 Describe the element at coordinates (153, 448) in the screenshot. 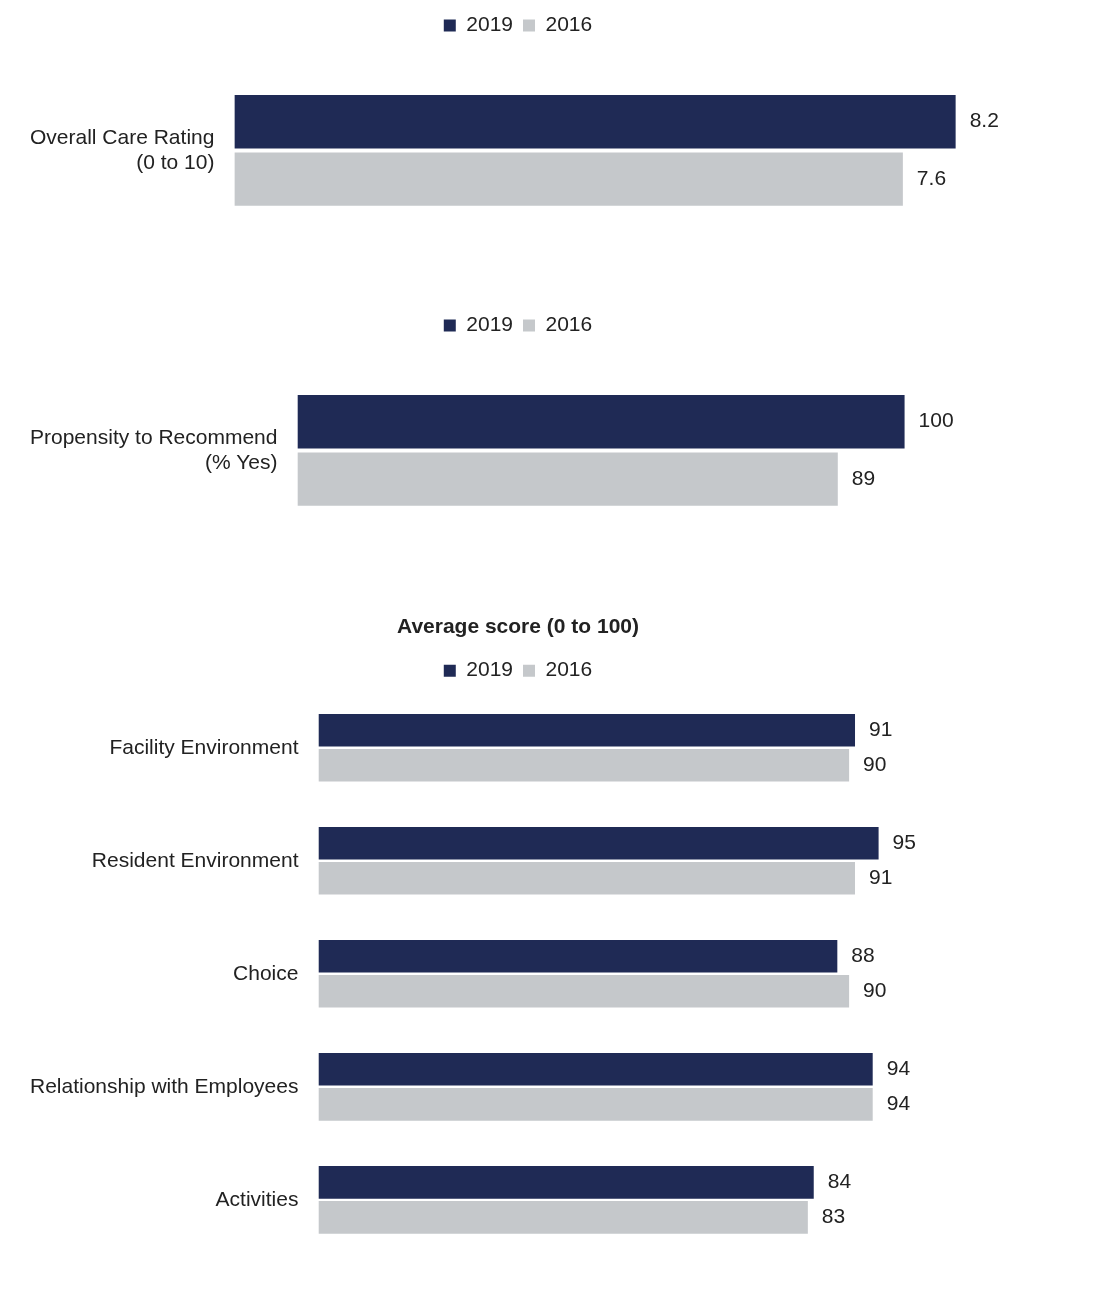

I see `y-tick-label: Propensity to Recommend (% Yes)` at that location.